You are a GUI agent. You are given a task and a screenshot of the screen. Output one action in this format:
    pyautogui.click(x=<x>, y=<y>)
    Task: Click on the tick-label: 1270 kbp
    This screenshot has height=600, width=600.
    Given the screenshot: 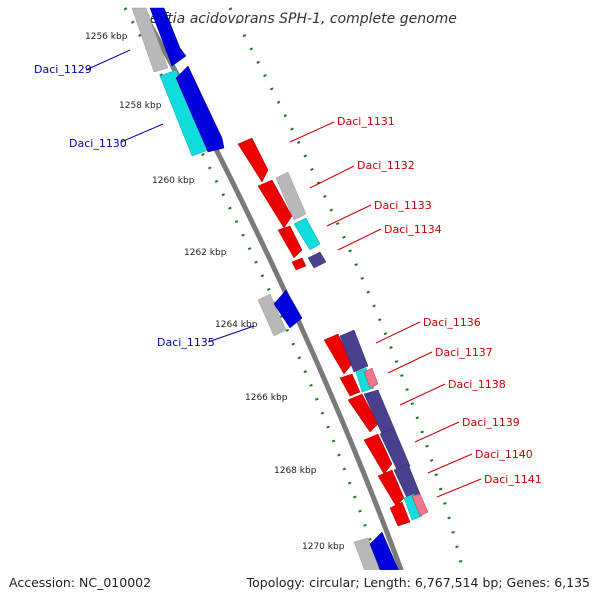 What is the action you would take?
    pyautogui.click(x=323, y=547)
    